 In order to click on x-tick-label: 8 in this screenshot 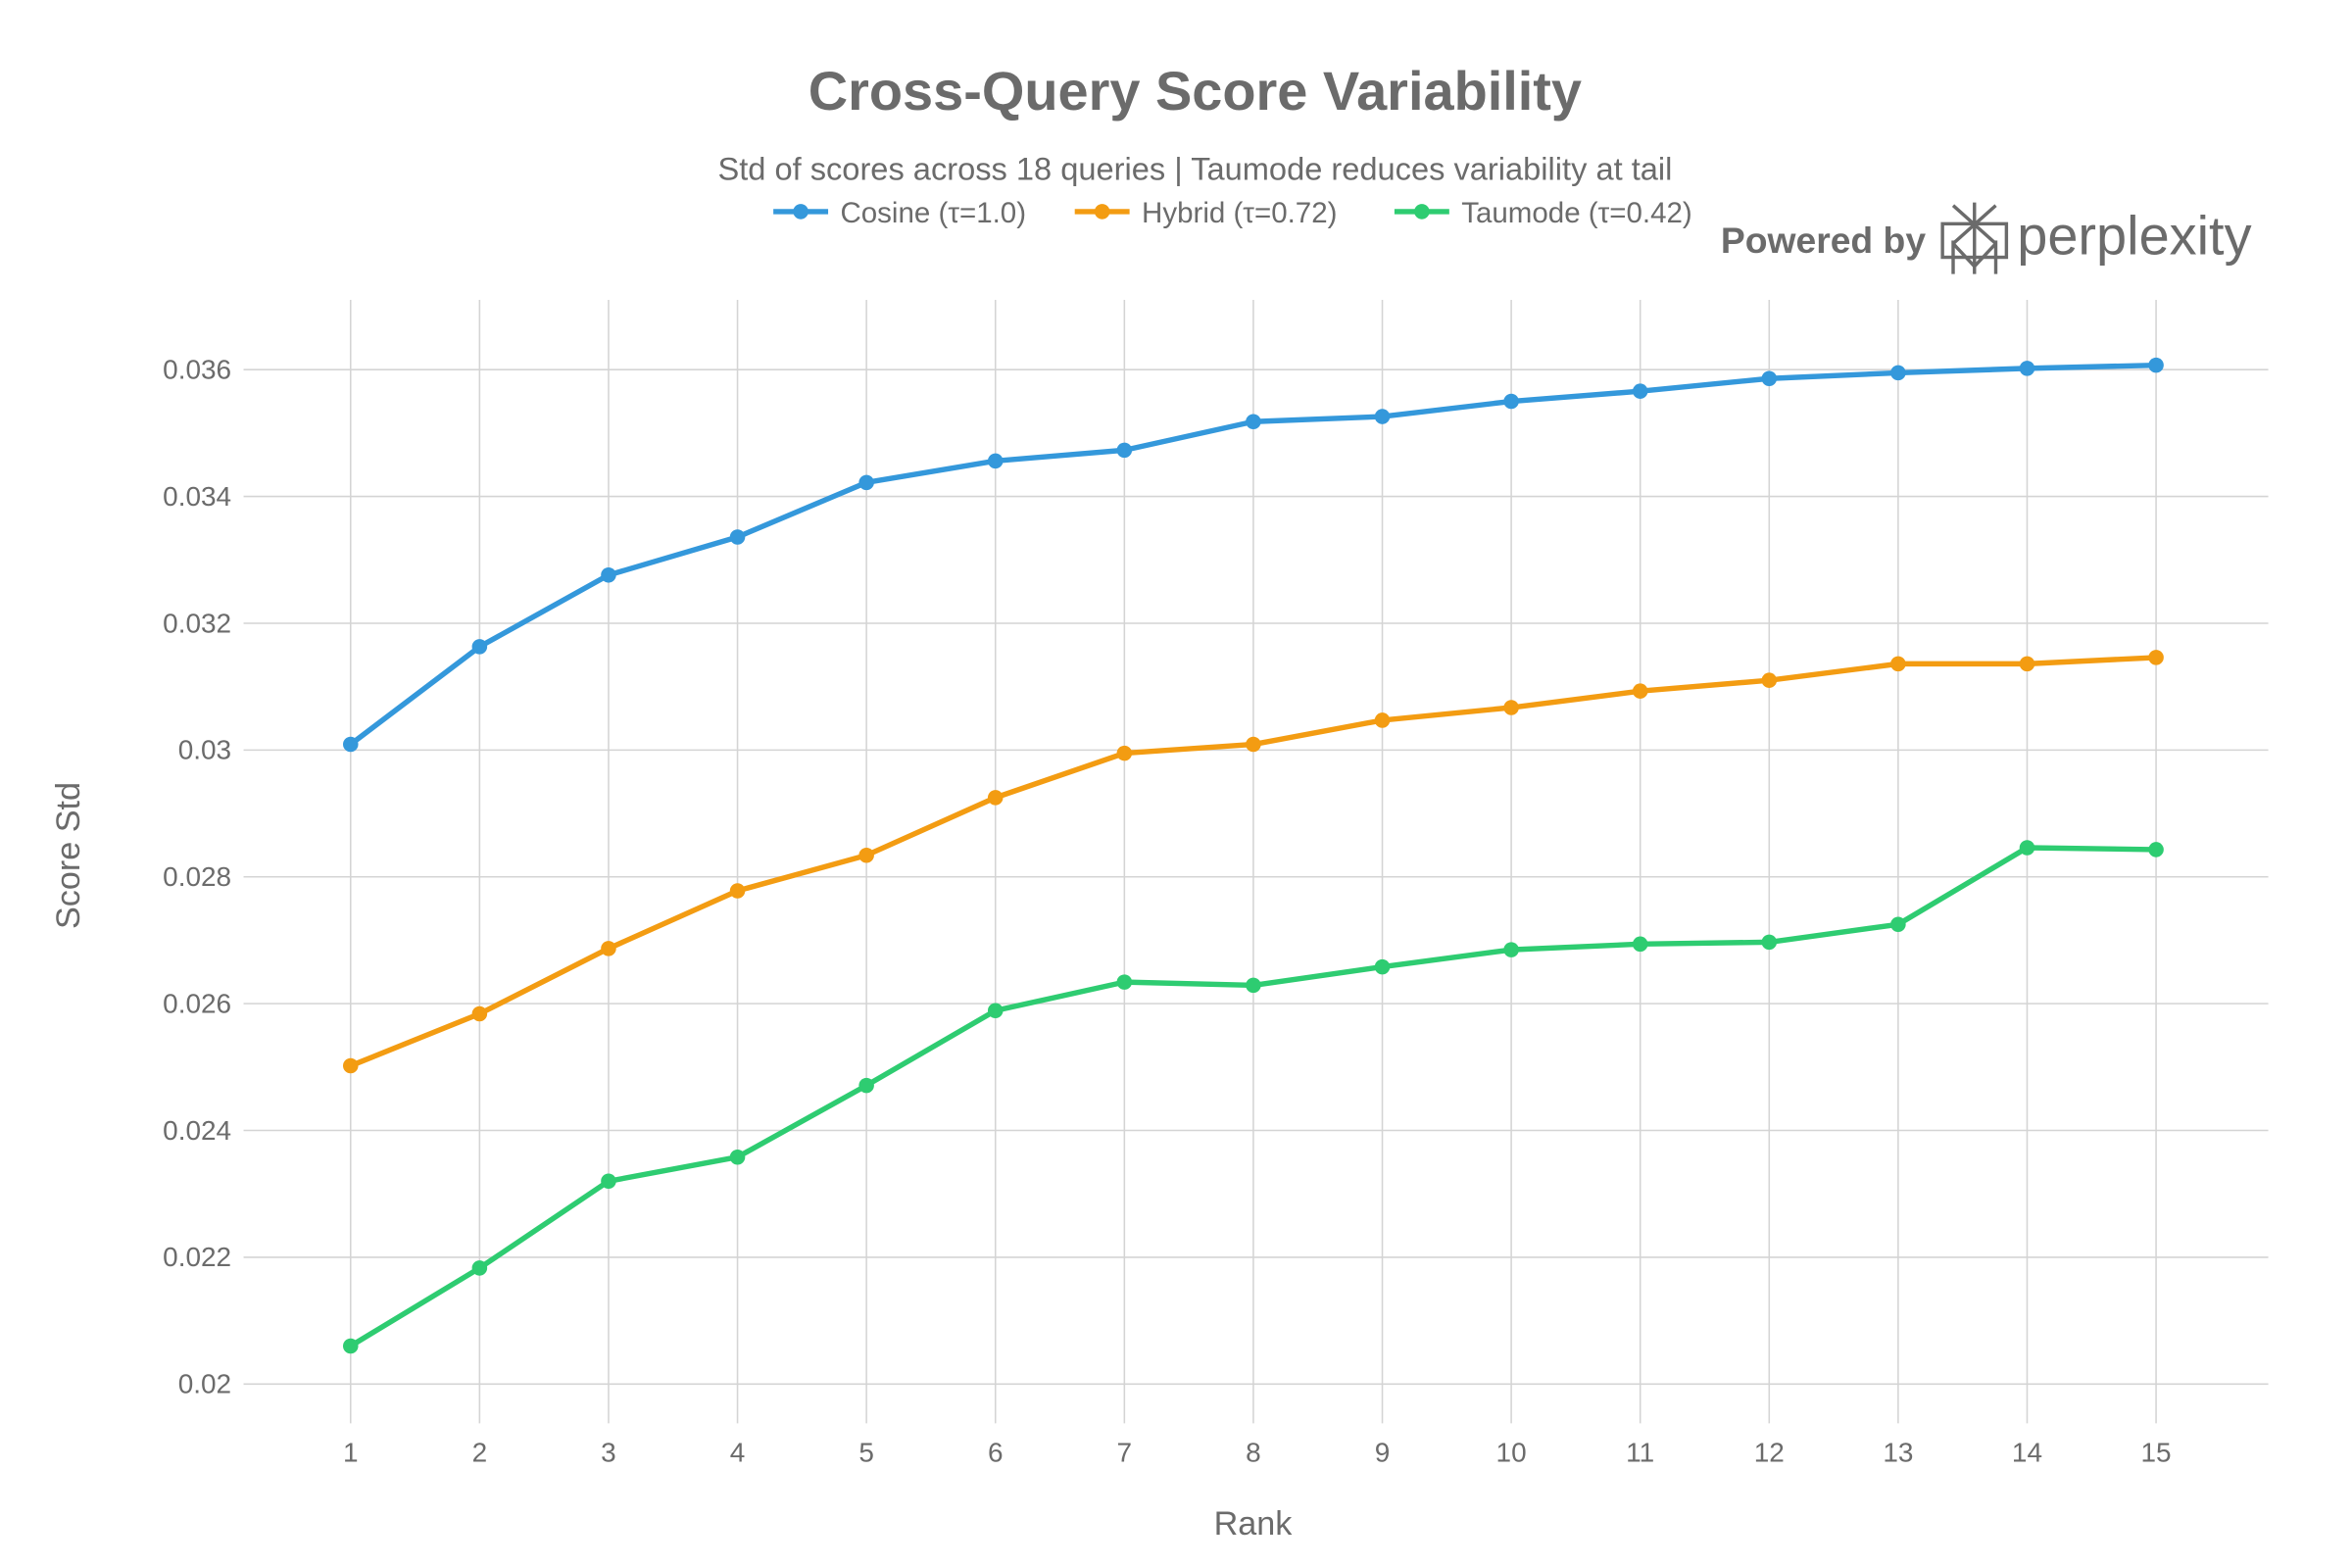, I will do `click(1253, 1452)`.